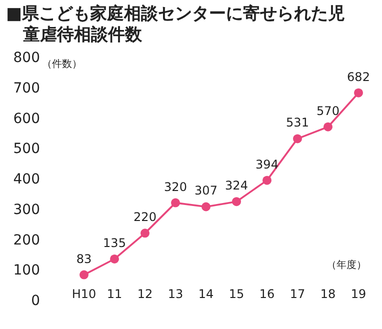  What do you see at coordinates (297, 123) in the screenshot?
I see `data-label: 531` at bounding box center [297, 123].